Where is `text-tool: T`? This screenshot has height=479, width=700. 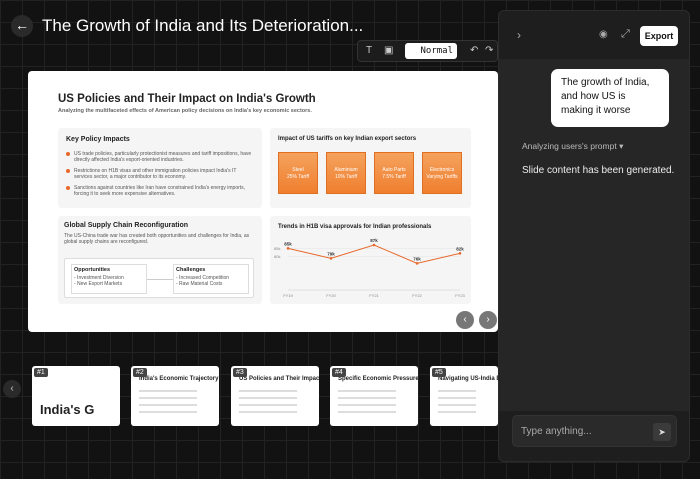
text-tool: T is located at coordinates (369, 50).